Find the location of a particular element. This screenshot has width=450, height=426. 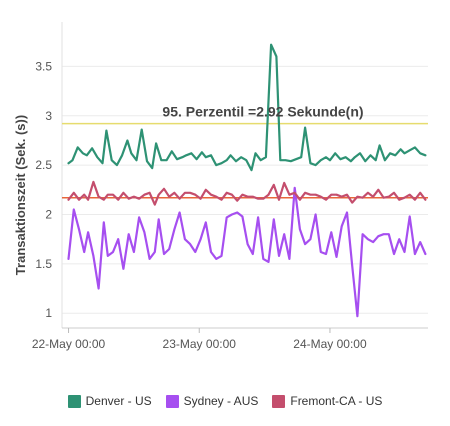

x-tick-label: 23-May 00:00 is located at coordinates (200, 344).